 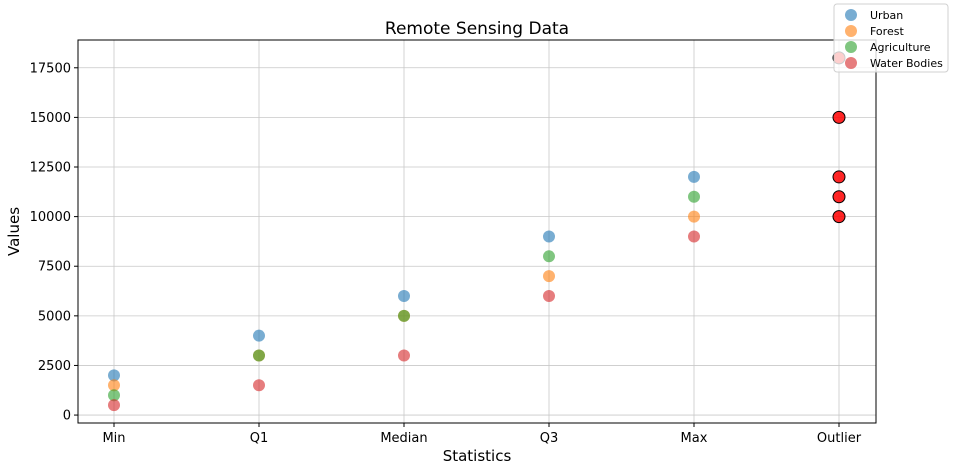 I want to click on chart-title: Remote Sensing Data, so click(x=477, y=29).